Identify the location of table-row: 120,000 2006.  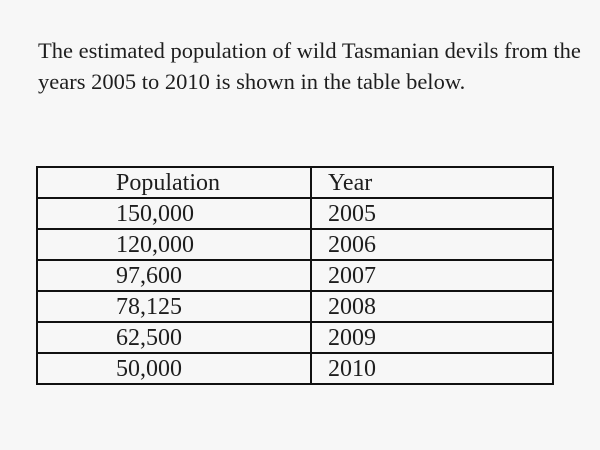
(295, 244).